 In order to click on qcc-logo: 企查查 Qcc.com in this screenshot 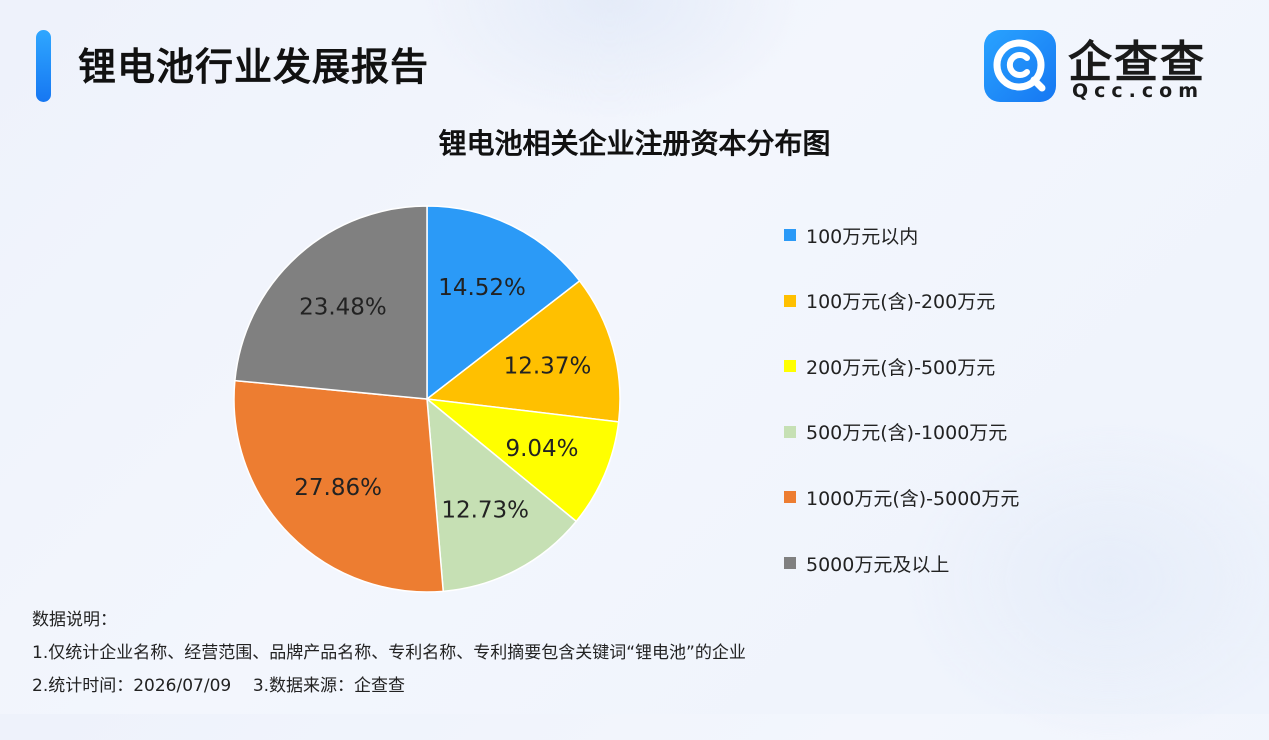, I will do `click(1104, 68)`.